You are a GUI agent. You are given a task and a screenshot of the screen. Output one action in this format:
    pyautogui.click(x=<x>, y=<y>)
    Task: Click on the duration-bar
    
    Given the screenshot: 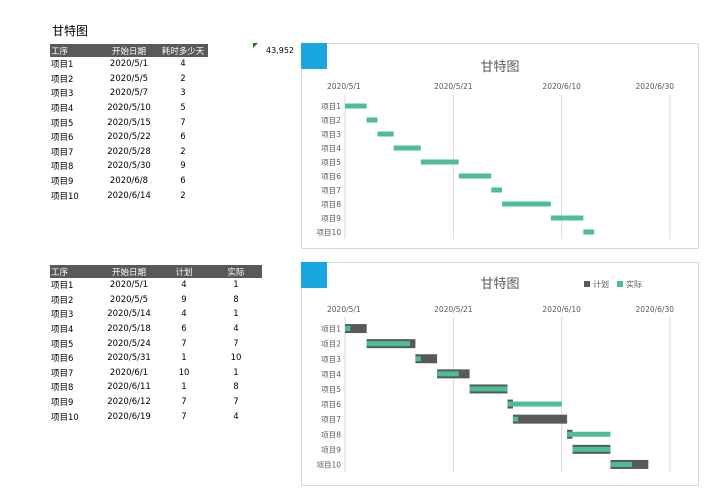 What is the action you would take?
    pyautogui.click(x=589, y=232)
    